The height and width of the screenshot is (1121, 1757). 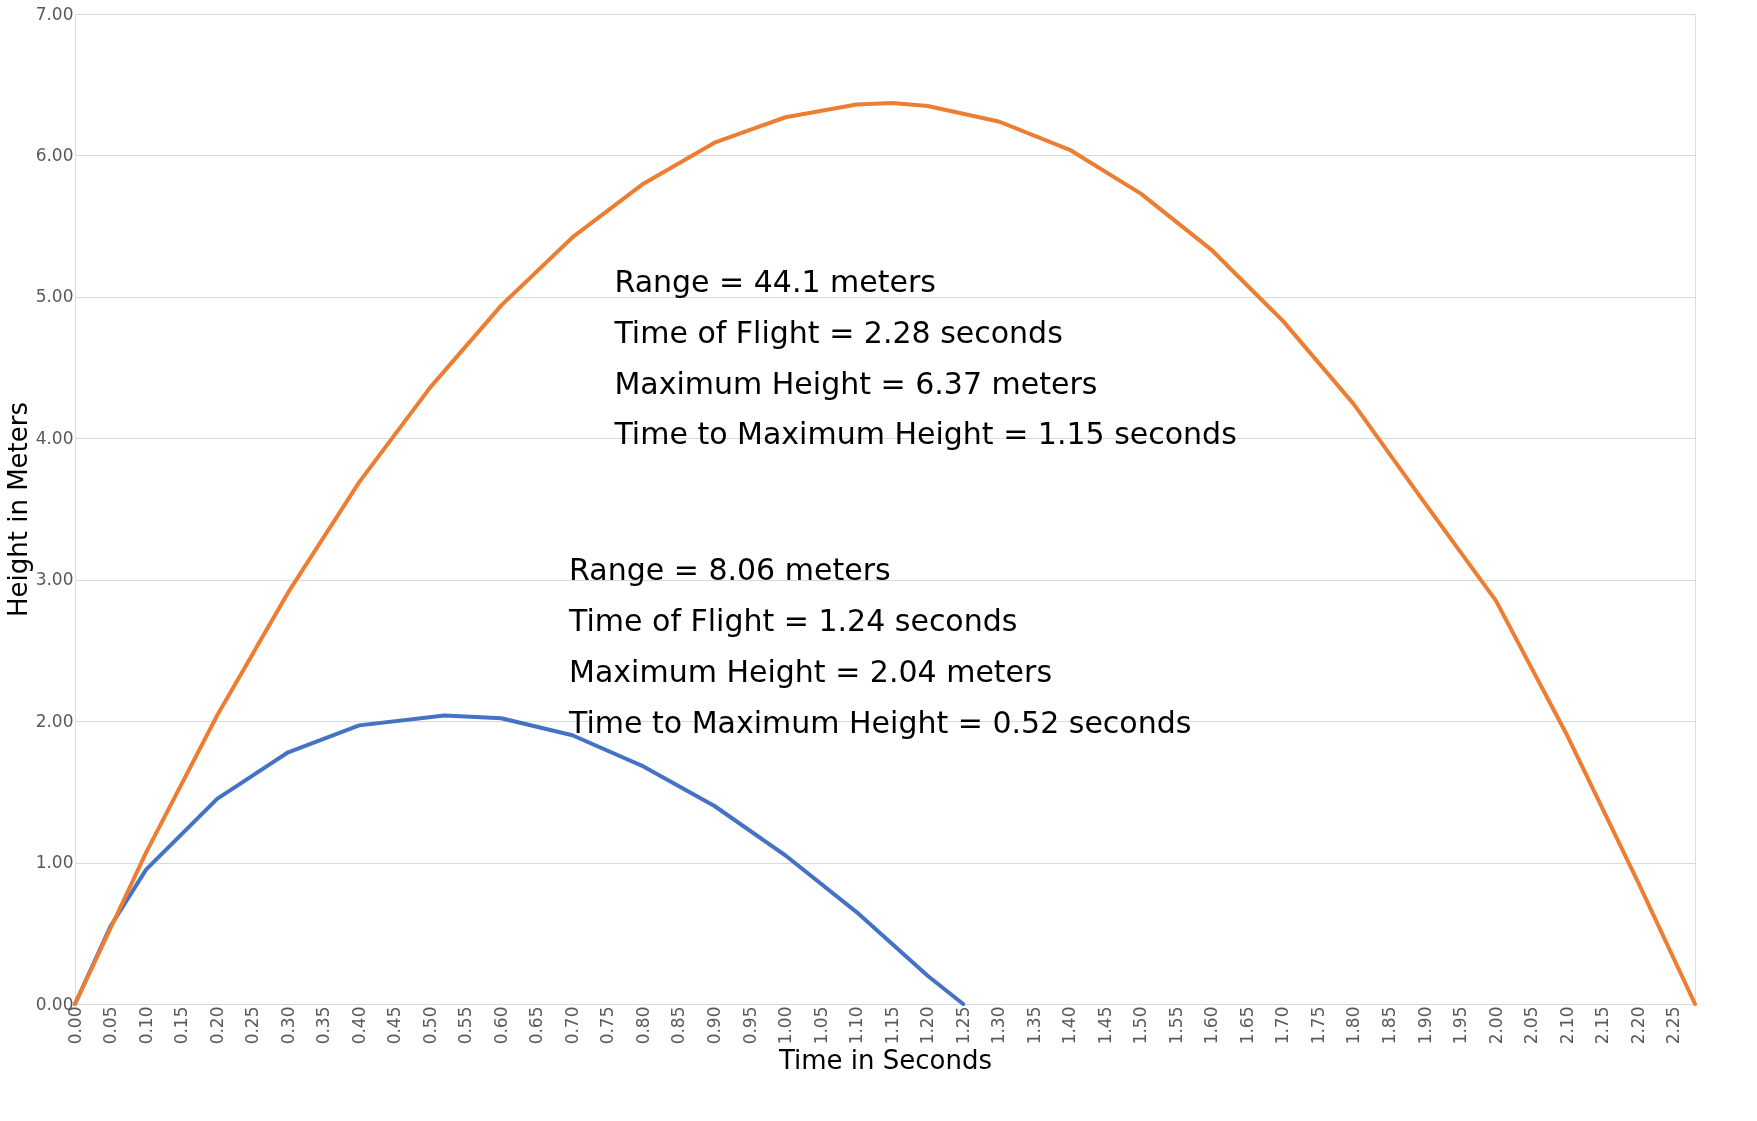 What do you see at coordinates (678, 1025) in the screenshot?
I see `x-tick-label: 0.85` at bounding box center [678, 1025].